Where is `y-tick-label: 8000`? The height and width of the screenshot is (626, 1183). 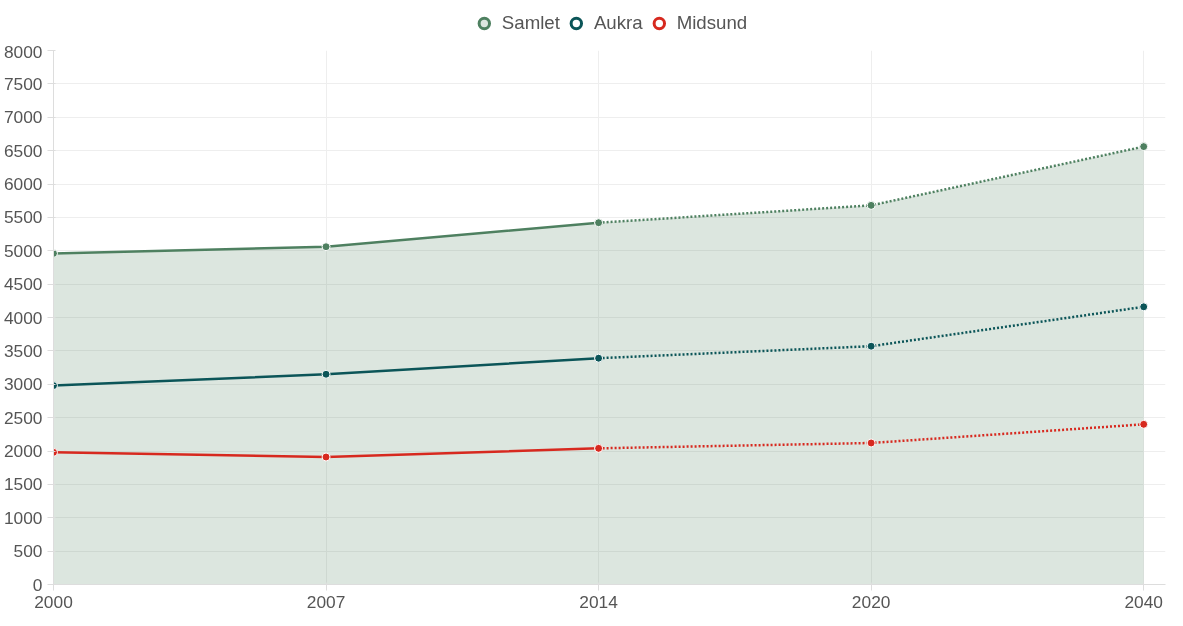 y-tick-label: 8000 is located at coordinates (23, 51).